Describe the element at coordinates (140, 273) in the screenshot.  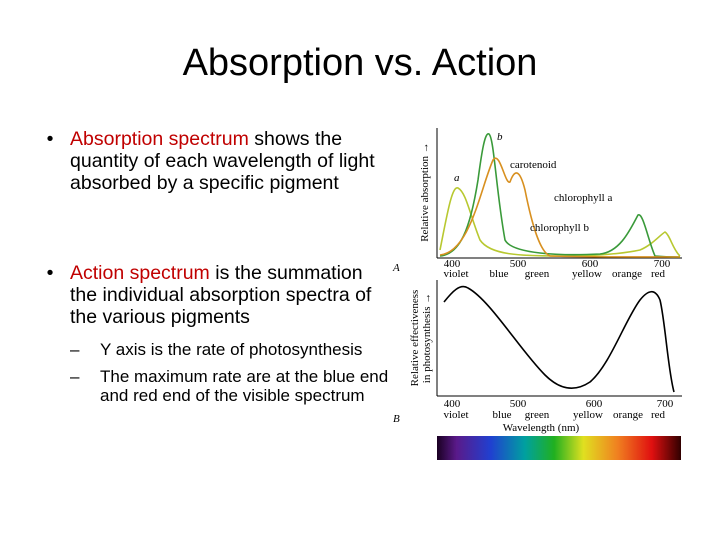
I see `term: Action spectrum` at that location.